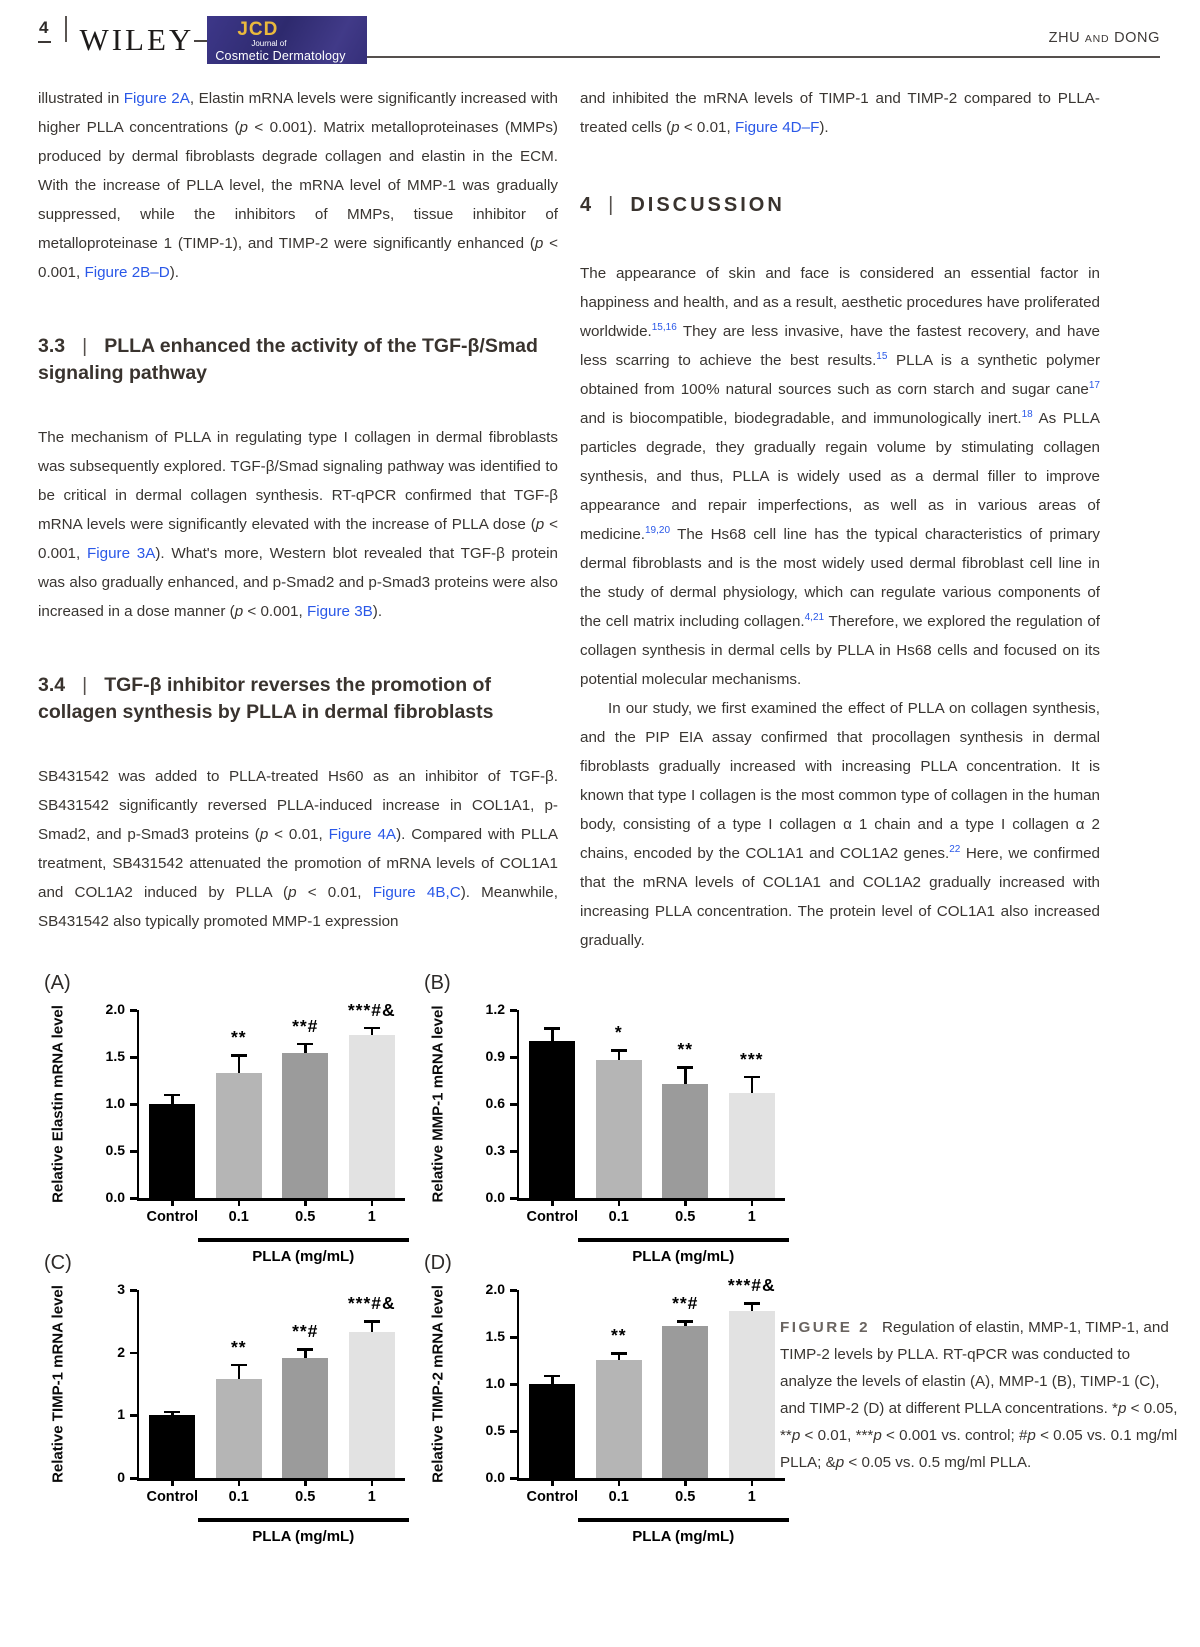  Describe the element at coordinates (658, 530) in the screenshot. I see `citation-reference: 19,20` at that location.